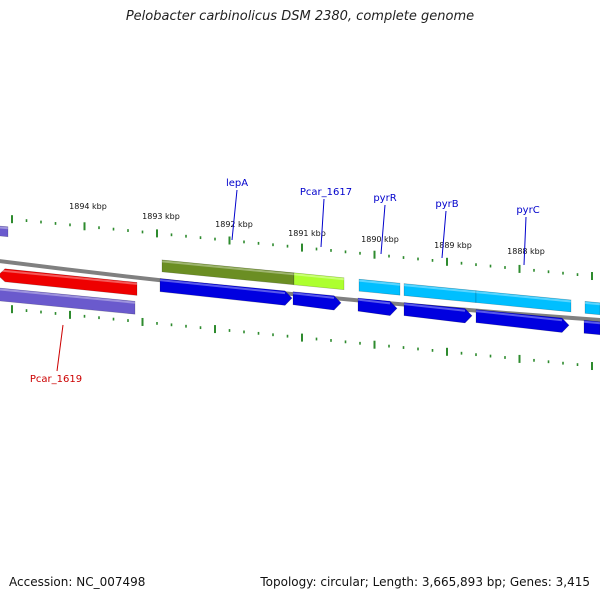 The height and width of the screenshot is (604, 600). I want to click on kbp-label: 1893 kbp, so click(161, 216).